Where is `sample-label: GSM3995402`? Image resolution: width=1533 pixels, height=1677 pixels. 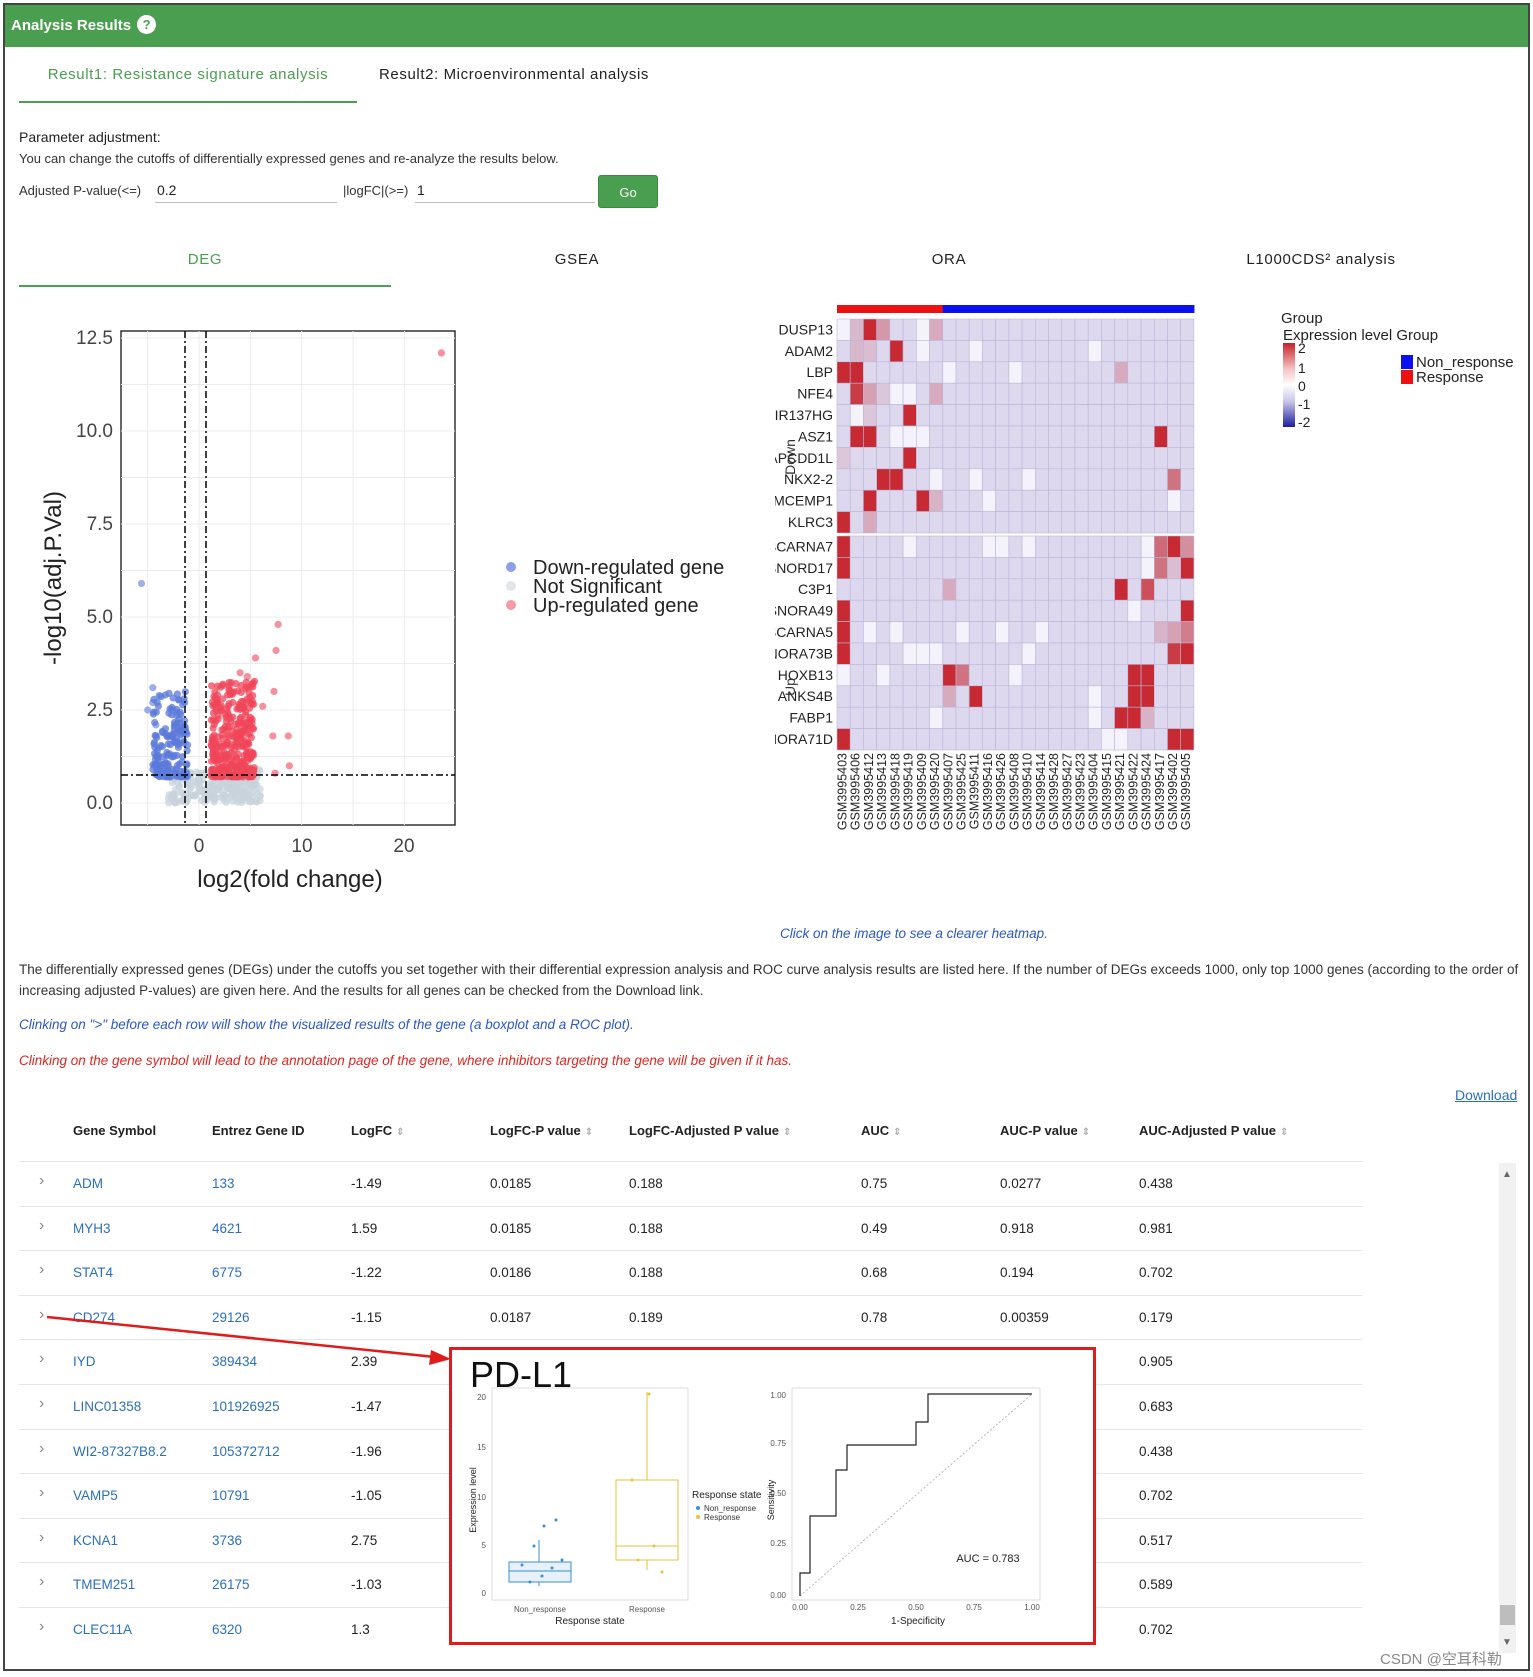
sample-label: GSM3995402 is located at coordinates (1173, 791).